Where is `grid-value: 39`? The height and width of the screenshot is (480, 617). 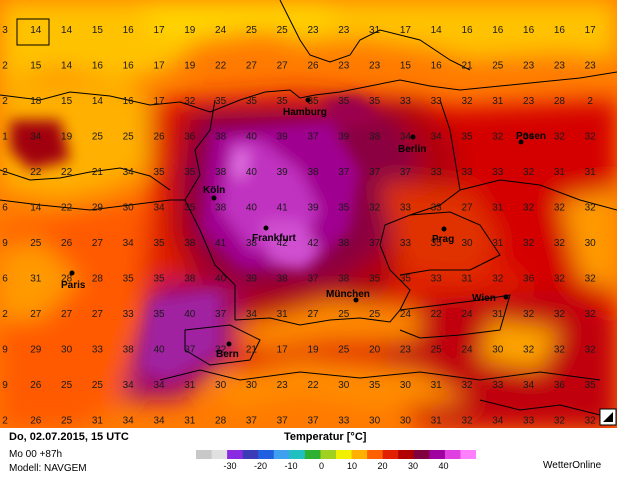
grid-value: 39 is located at coordinates (283, 172).